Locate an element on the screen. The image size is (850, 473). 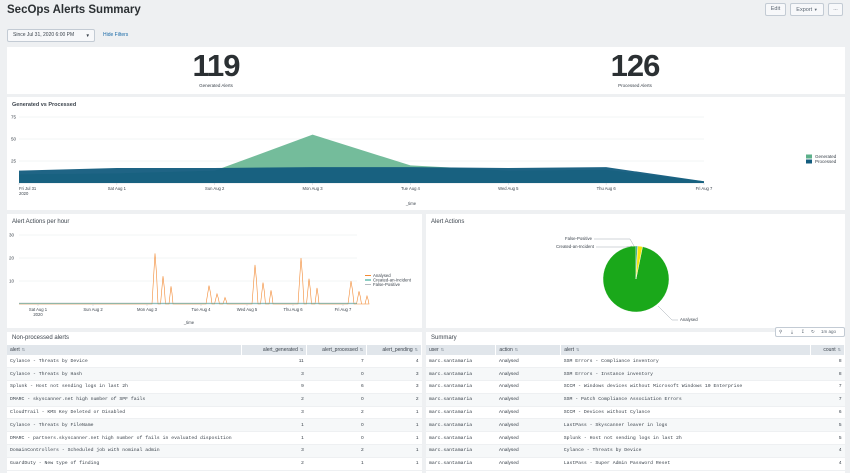
table-cell-count: 4 is located at coordinates (827, 464).